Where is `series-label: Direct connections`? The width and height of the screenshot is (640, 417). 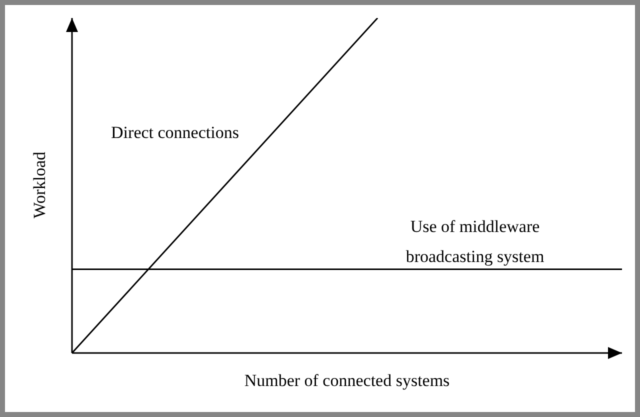
series-label: Direct connections is located at coordinates (175, 133).